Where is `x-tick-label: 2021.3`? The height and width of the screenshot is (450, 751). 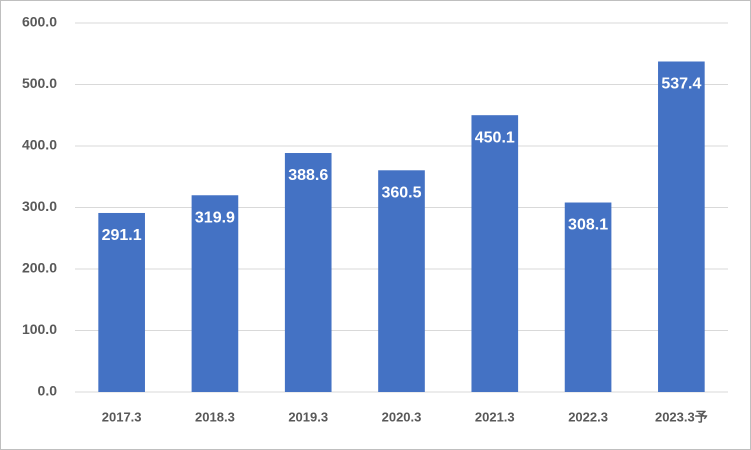 x-tick-label: 2021.3 is located at coordinates (495, 416).